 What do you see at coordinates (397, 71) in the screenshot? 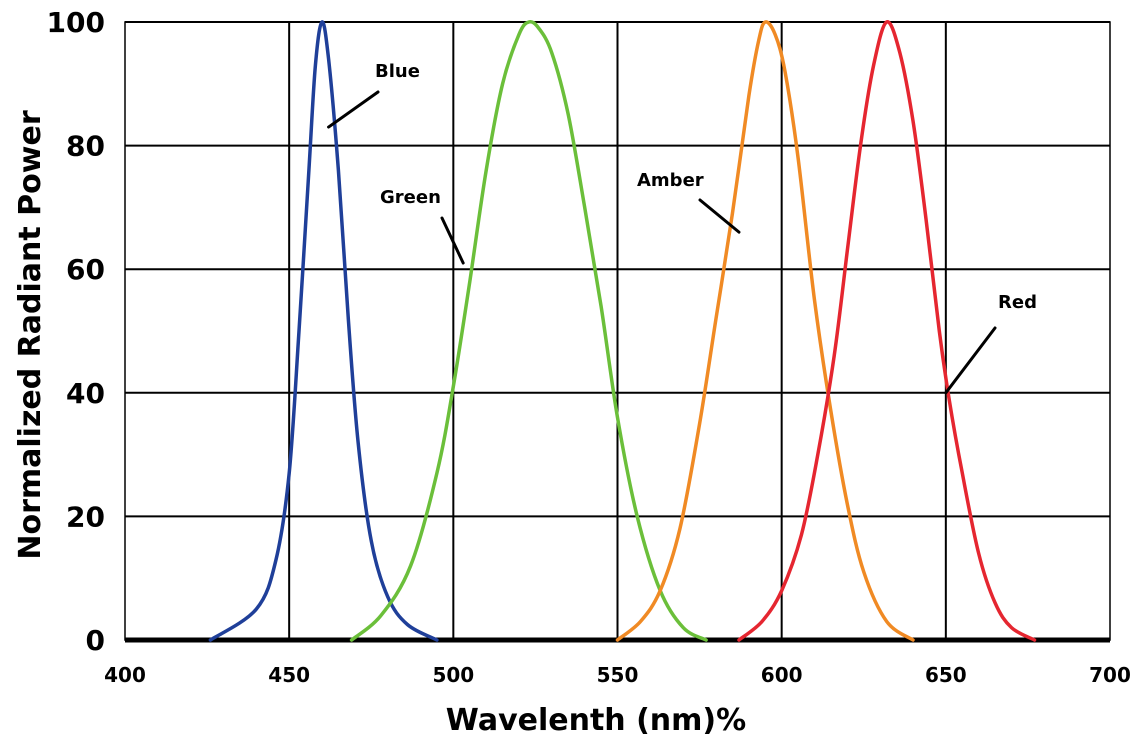
I see `annotation-label-blue: Blue` at bounding box center [397, 71].